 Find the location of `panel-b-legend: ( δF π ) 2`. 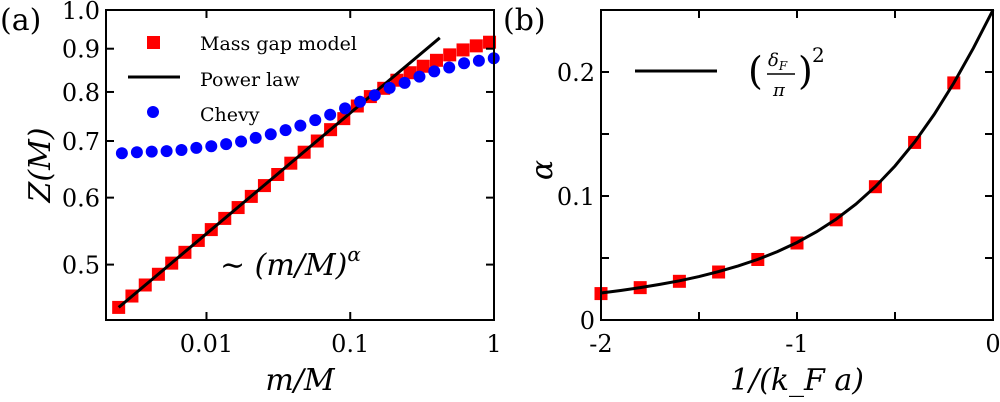

panel-b-legend: ( δF π ) 2 is located at coordinates (730, 72).